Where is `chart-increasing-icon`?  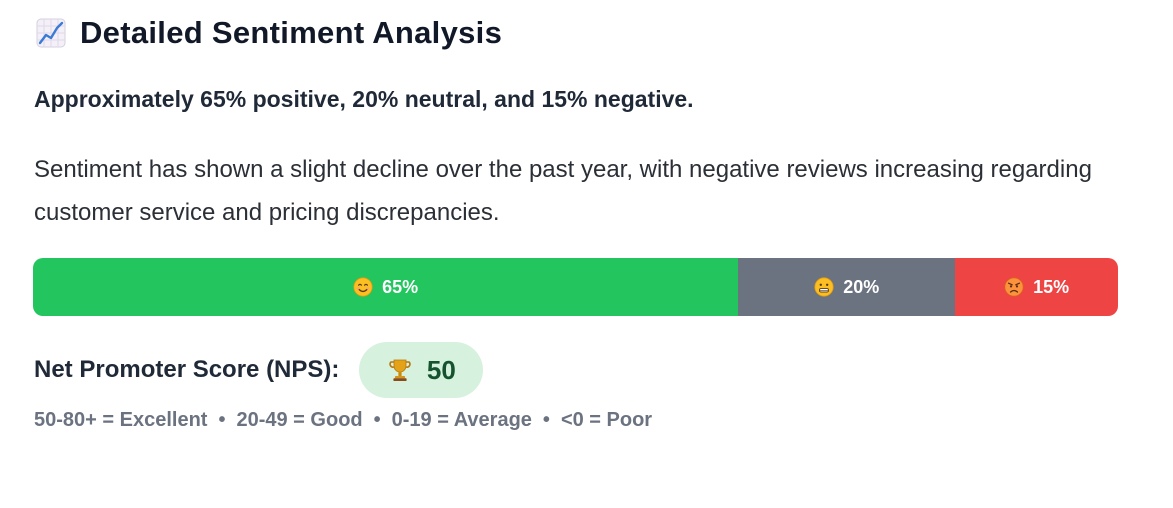 chart-increasing-icon is located at coordinates (51, 33).